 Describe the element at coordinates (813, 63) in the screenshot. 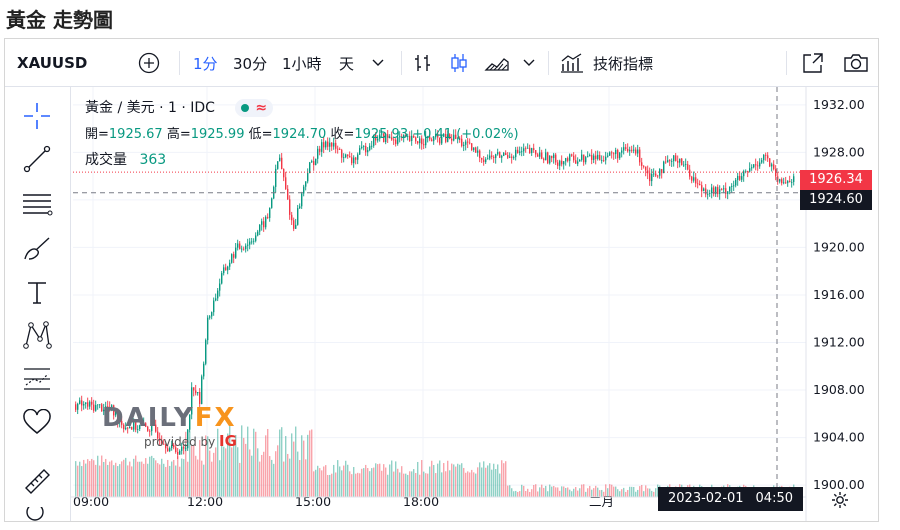

I see `fullscreen-icon` at that location.